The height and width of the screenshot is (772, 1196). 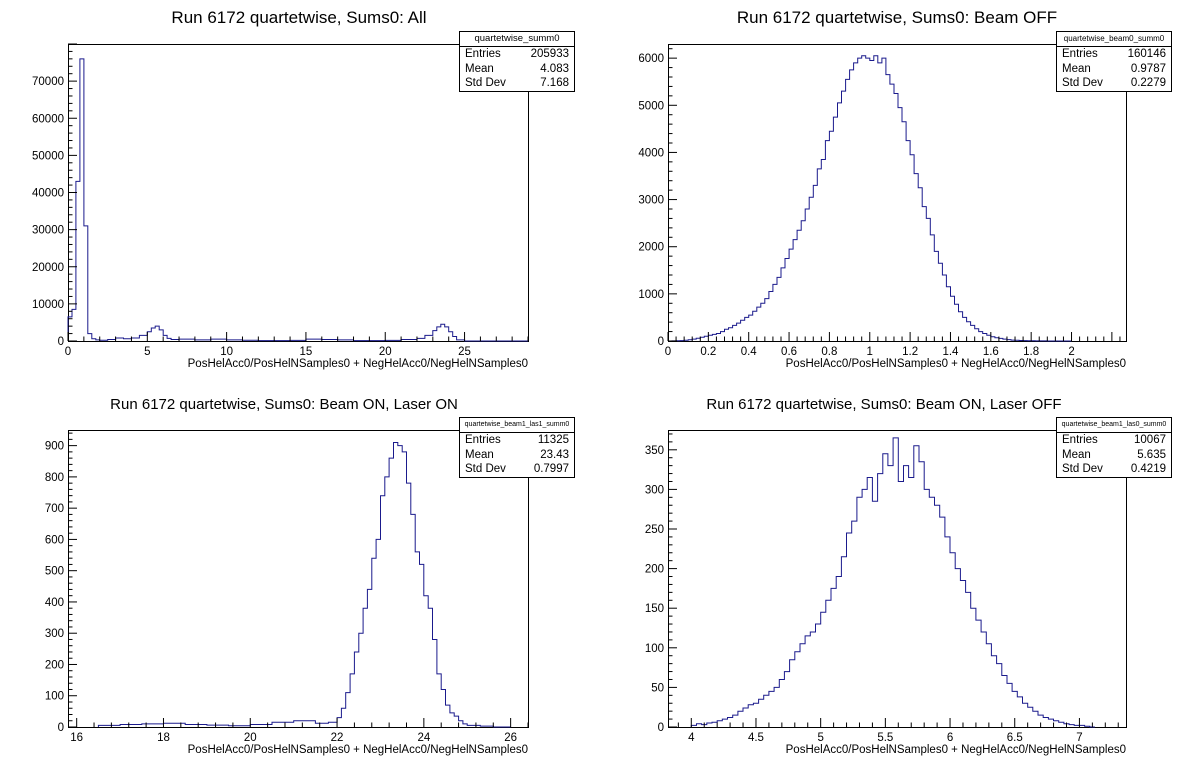 I want to click on y-tick-label: 50000, so click(x=48, y=156).